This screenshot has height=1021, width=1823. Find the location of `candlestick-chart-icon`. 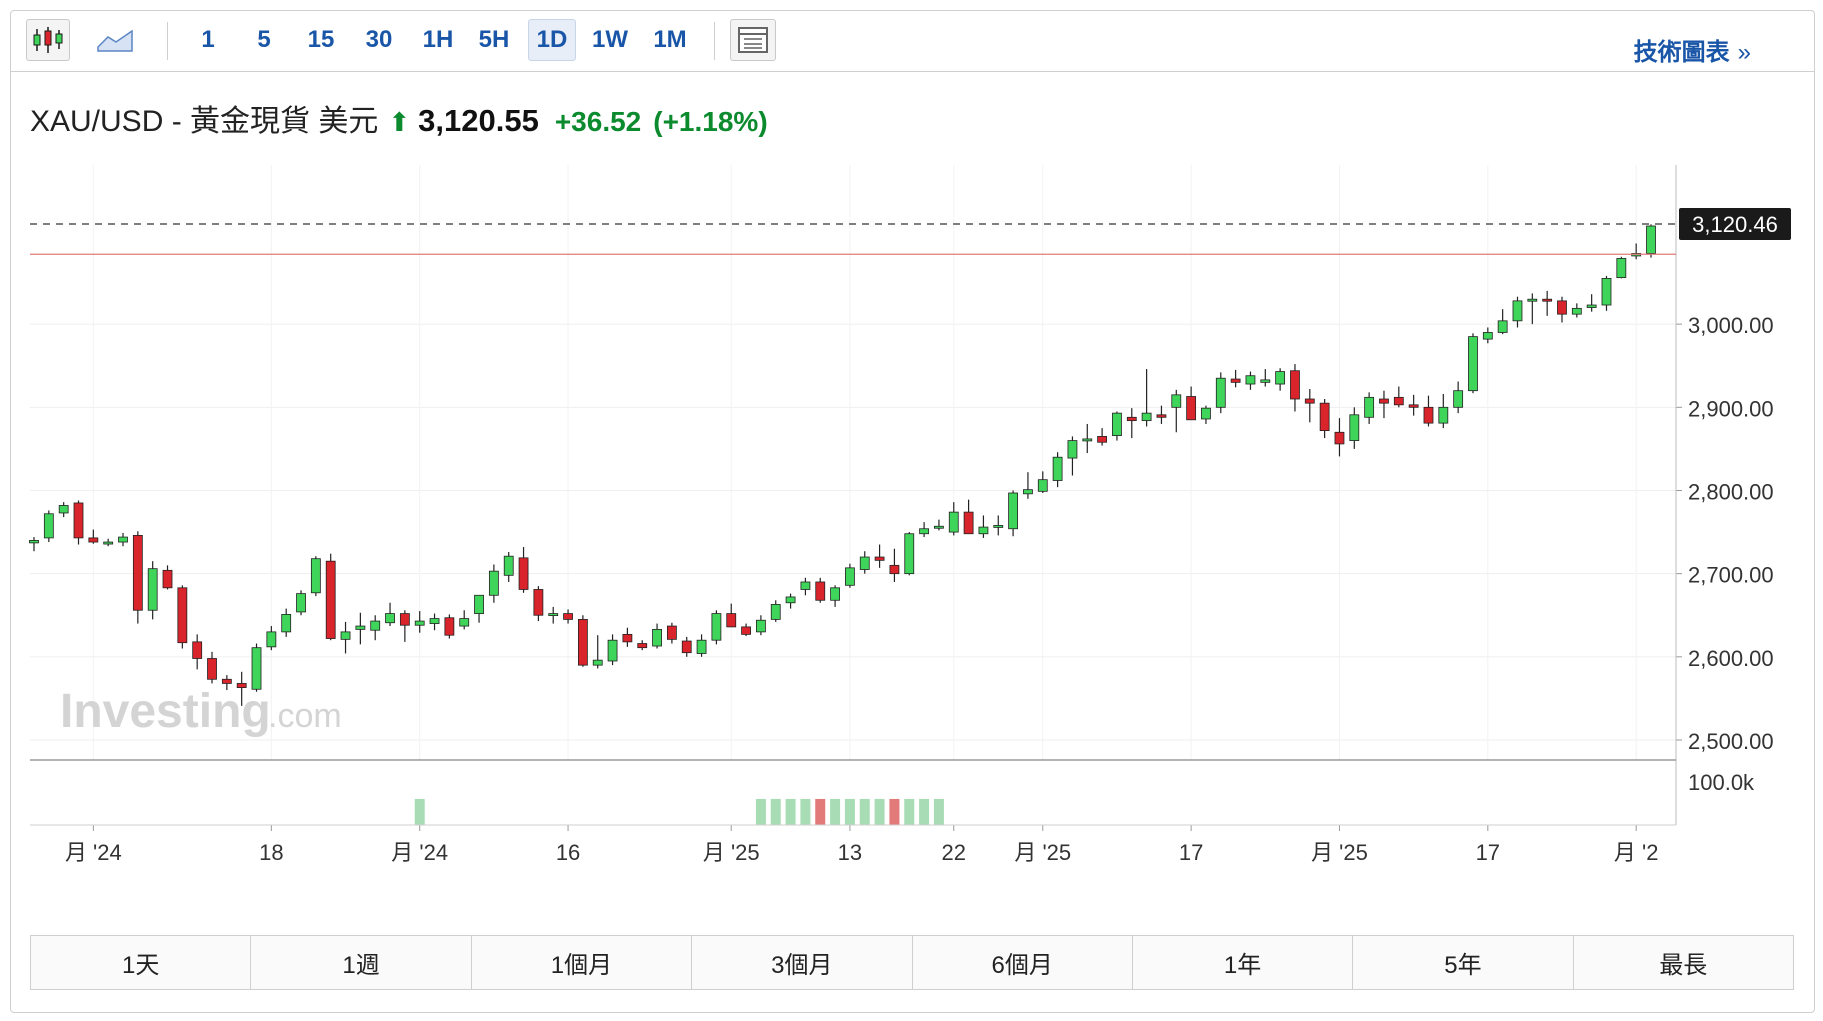

candlestick-chart-icon is located at coordinates (48, 40).